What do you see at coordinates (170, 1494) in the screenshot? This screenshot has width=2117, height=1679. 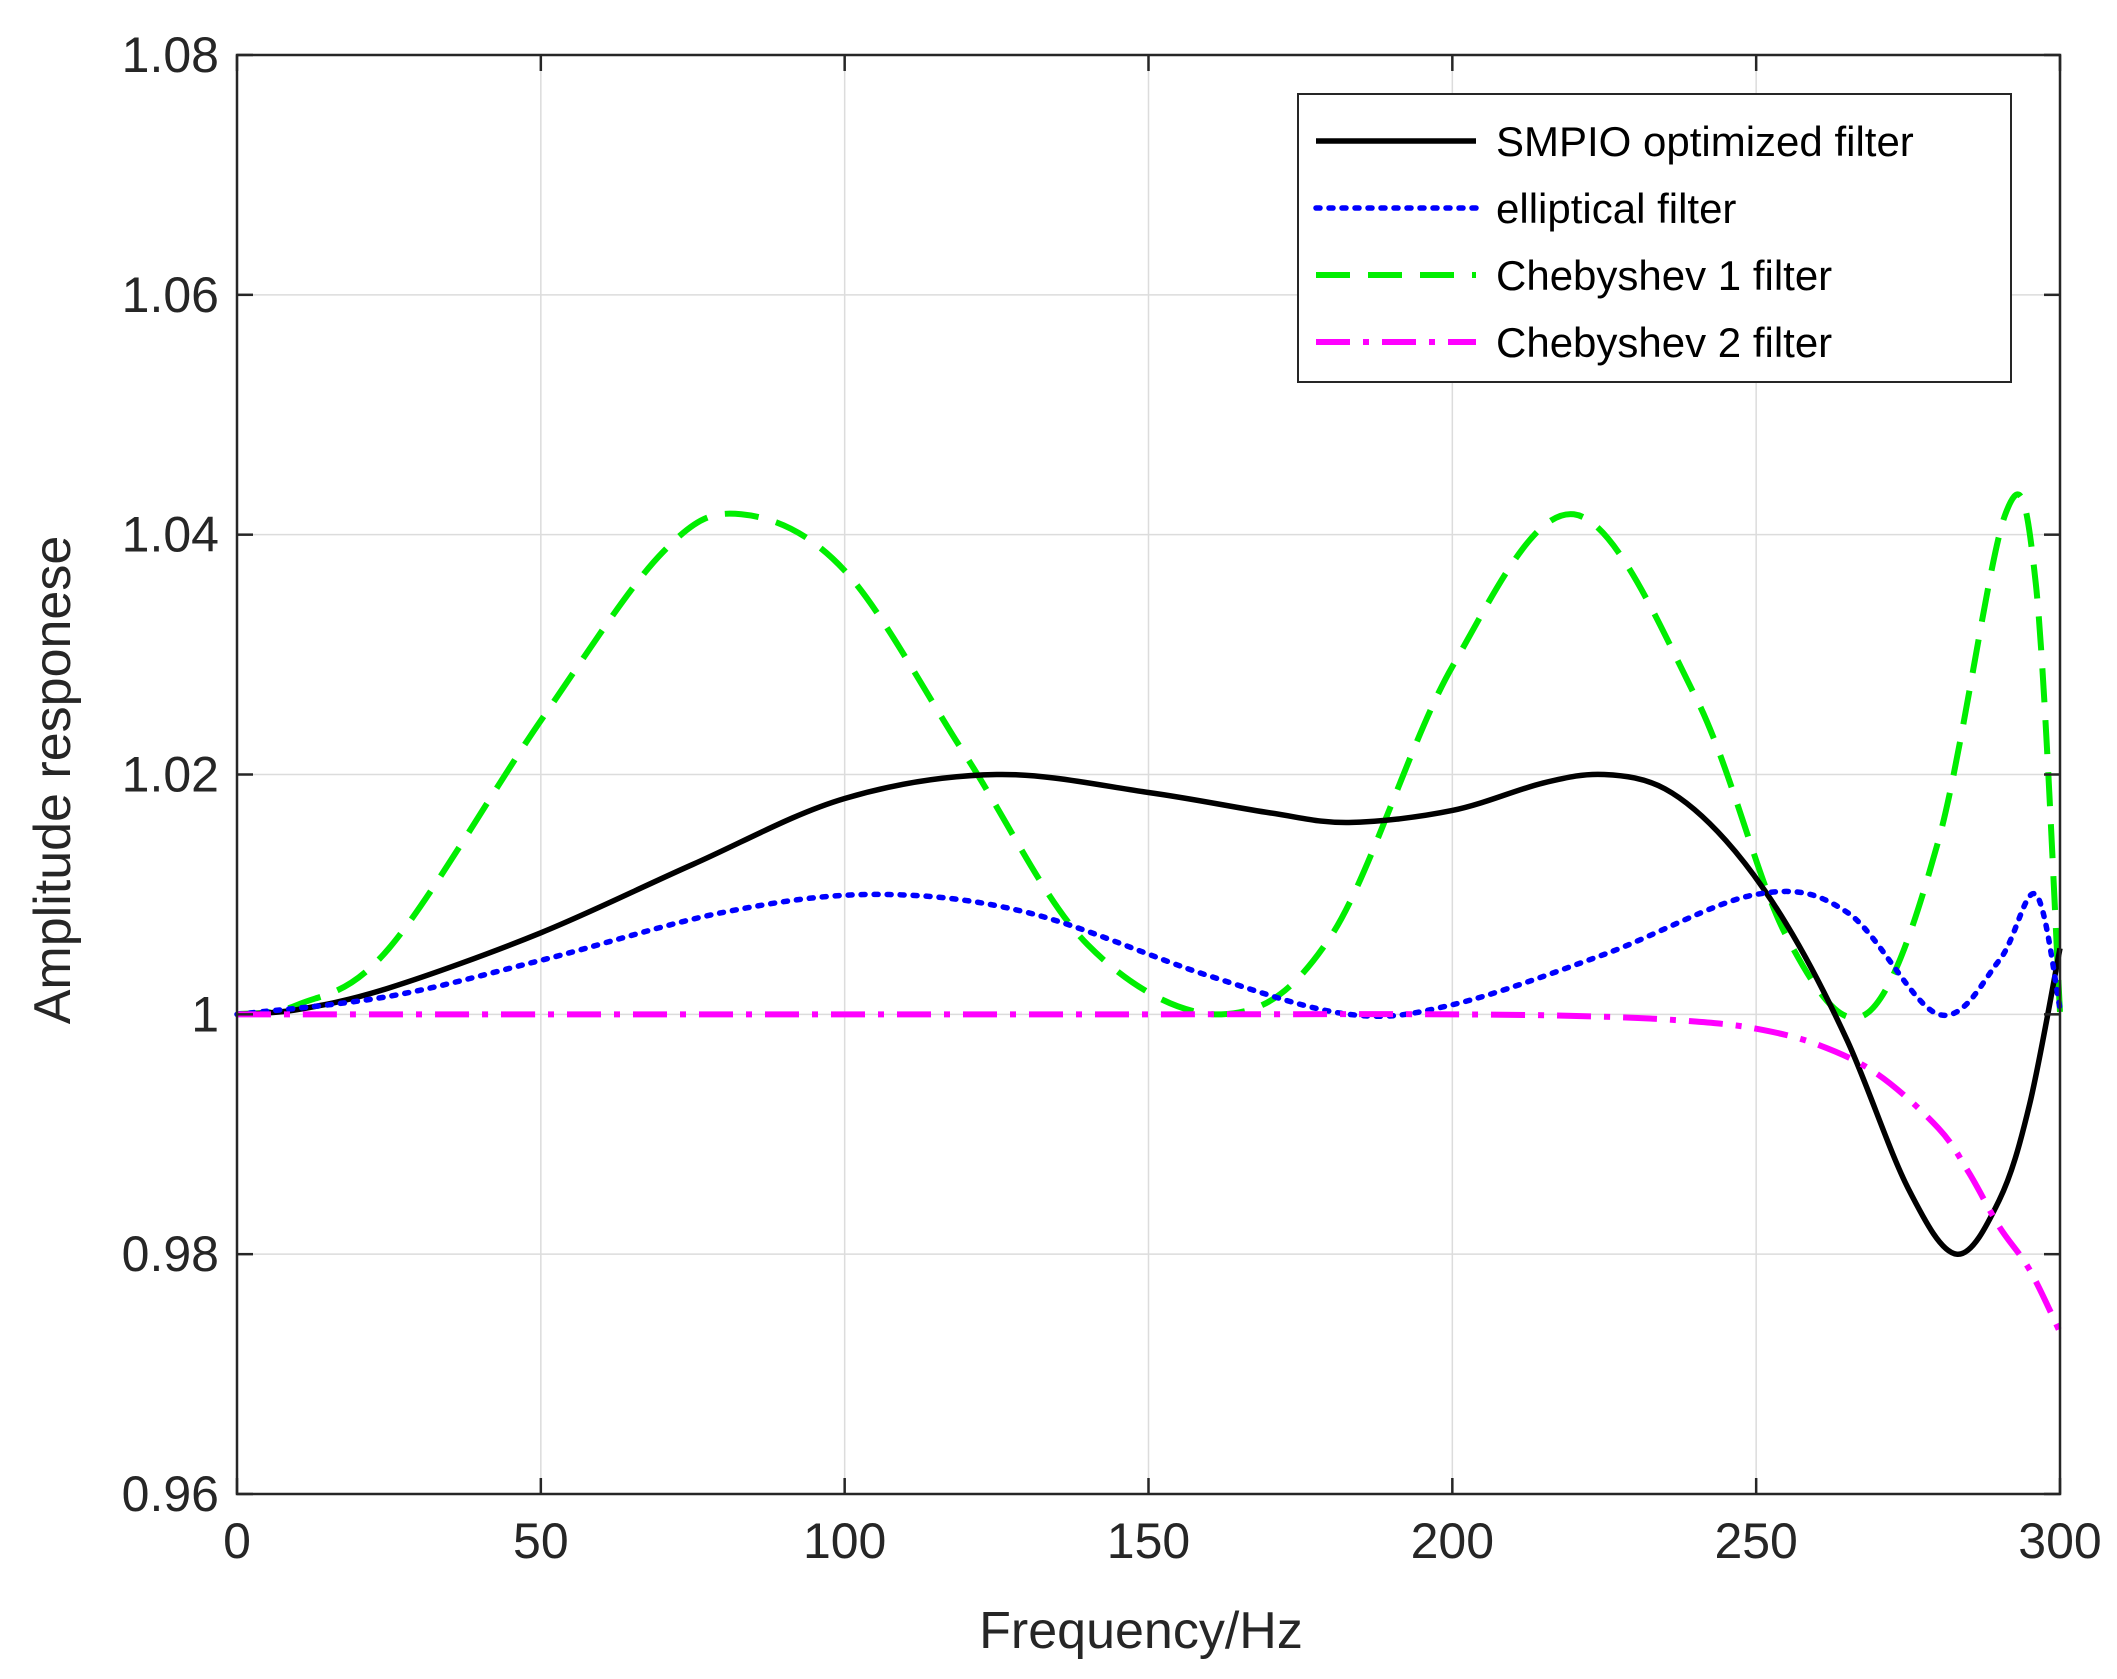 I see `y-tick-label: 0.96` at bounding box center [170, 1494].